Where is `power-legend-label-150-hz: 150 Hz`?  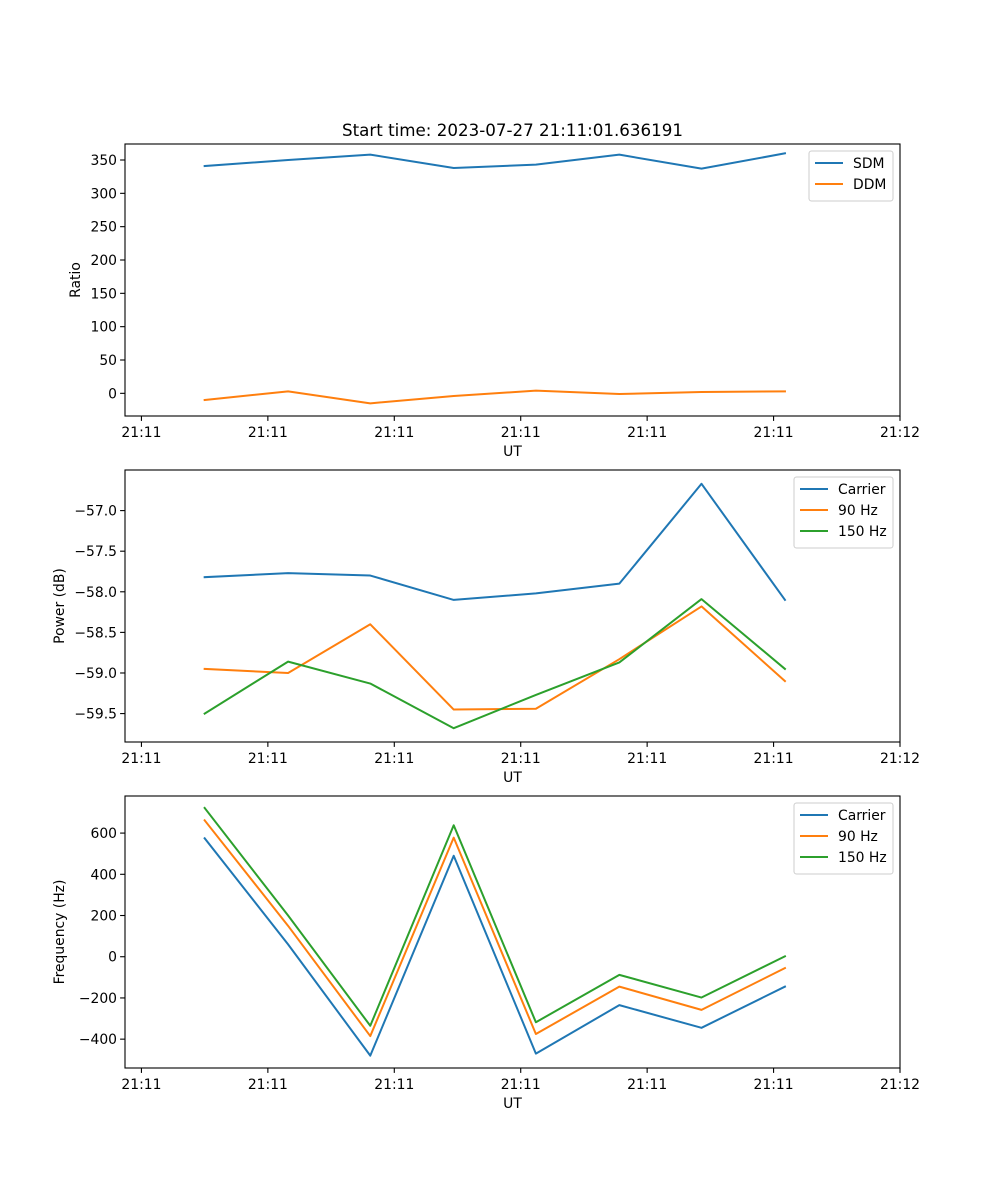 power-legend-label-150-hz: 150 Hz is located at coordinates (862, 532).